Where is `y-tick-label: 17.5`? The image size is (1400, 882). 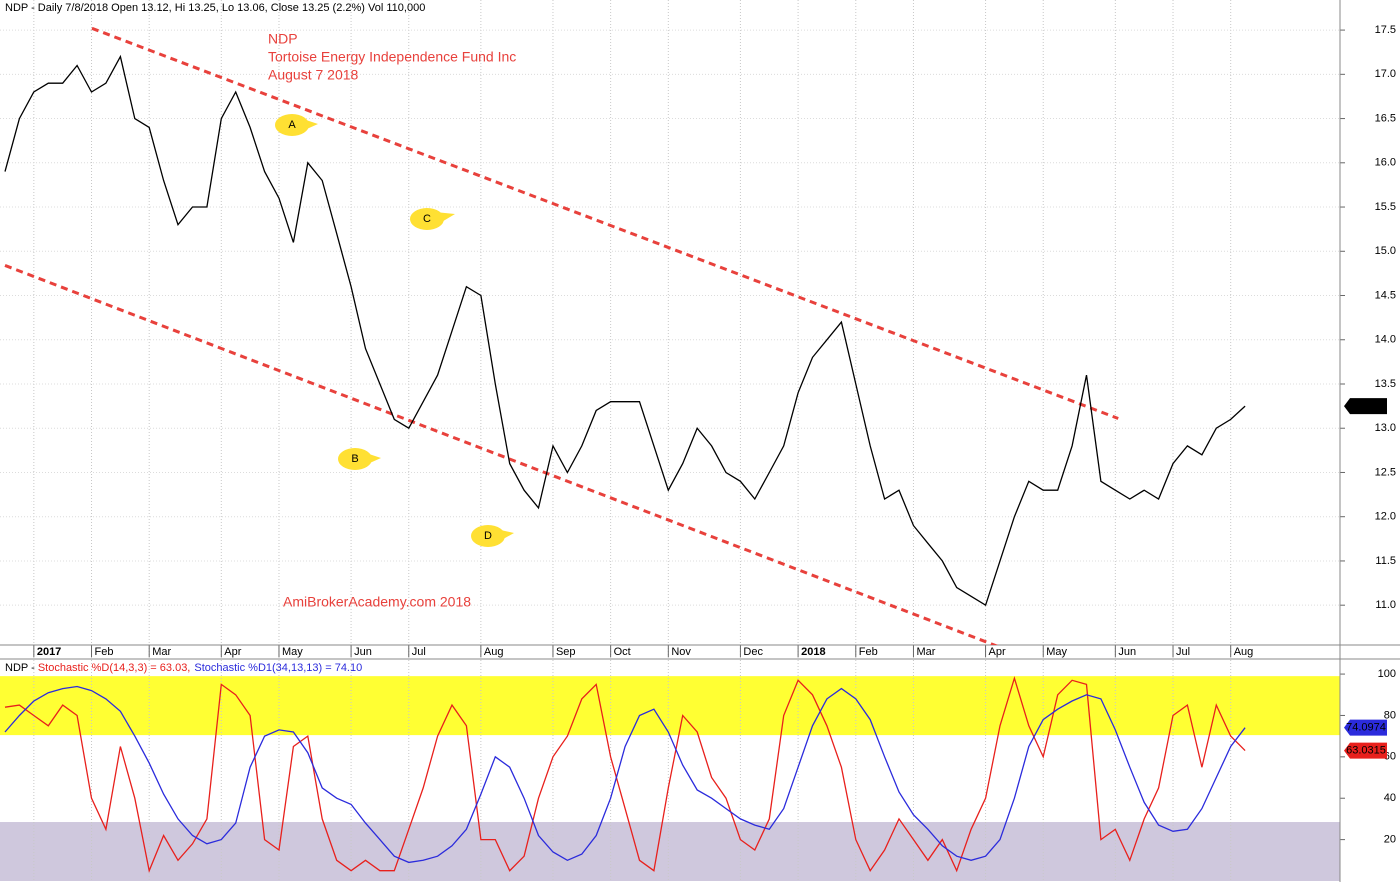
y-tick-label: 17.5 is located at coordinates (1385, 30).